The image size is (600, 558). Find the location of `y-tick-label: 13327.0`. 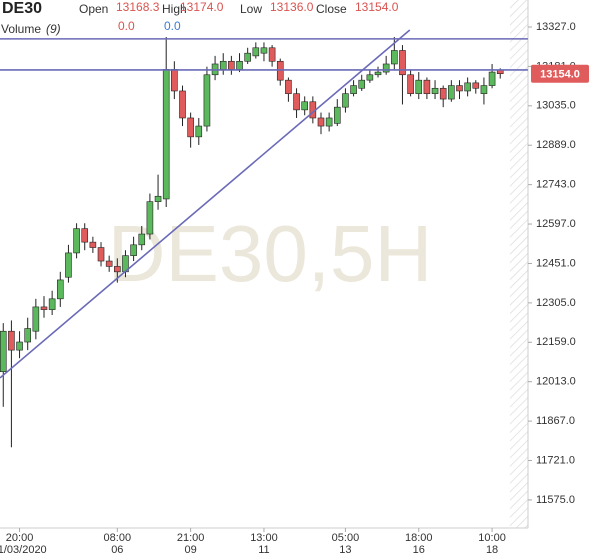

y-tick-label: 13327.0 is located at coordinates (556, 27).